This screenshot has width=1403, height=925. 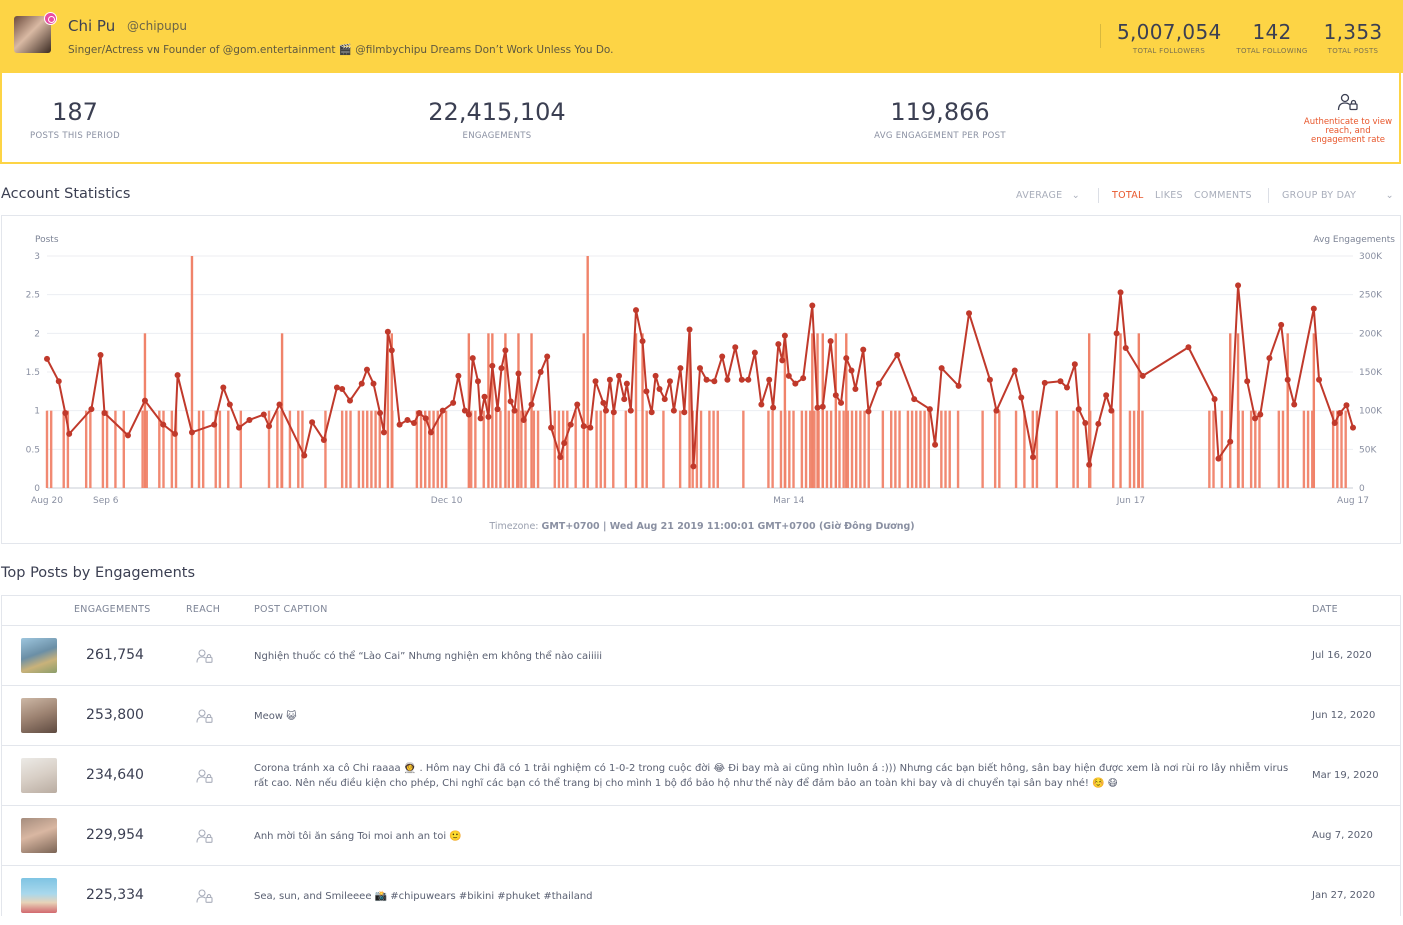 I want to click on date-header: DATE, so click(x=1325, y=609).